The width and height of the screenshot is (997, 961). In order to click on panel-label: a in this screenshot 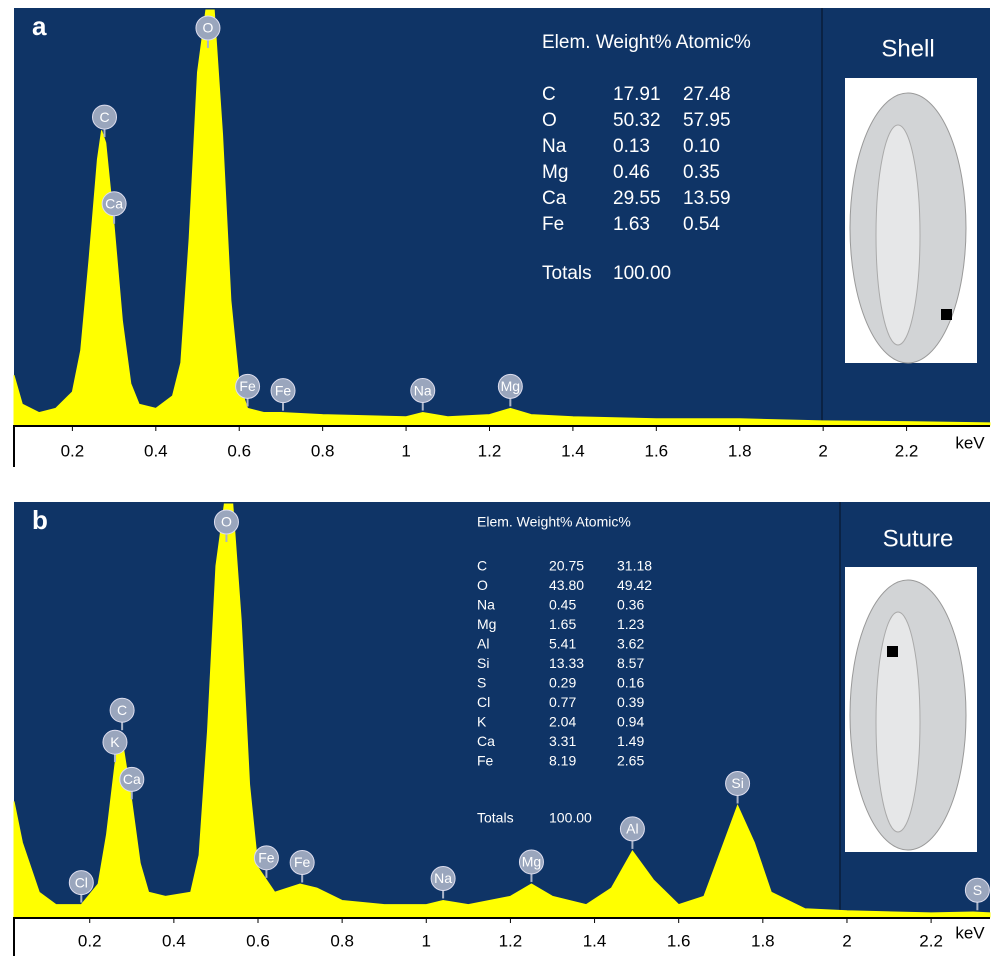, I will do `click(39, 26)`.